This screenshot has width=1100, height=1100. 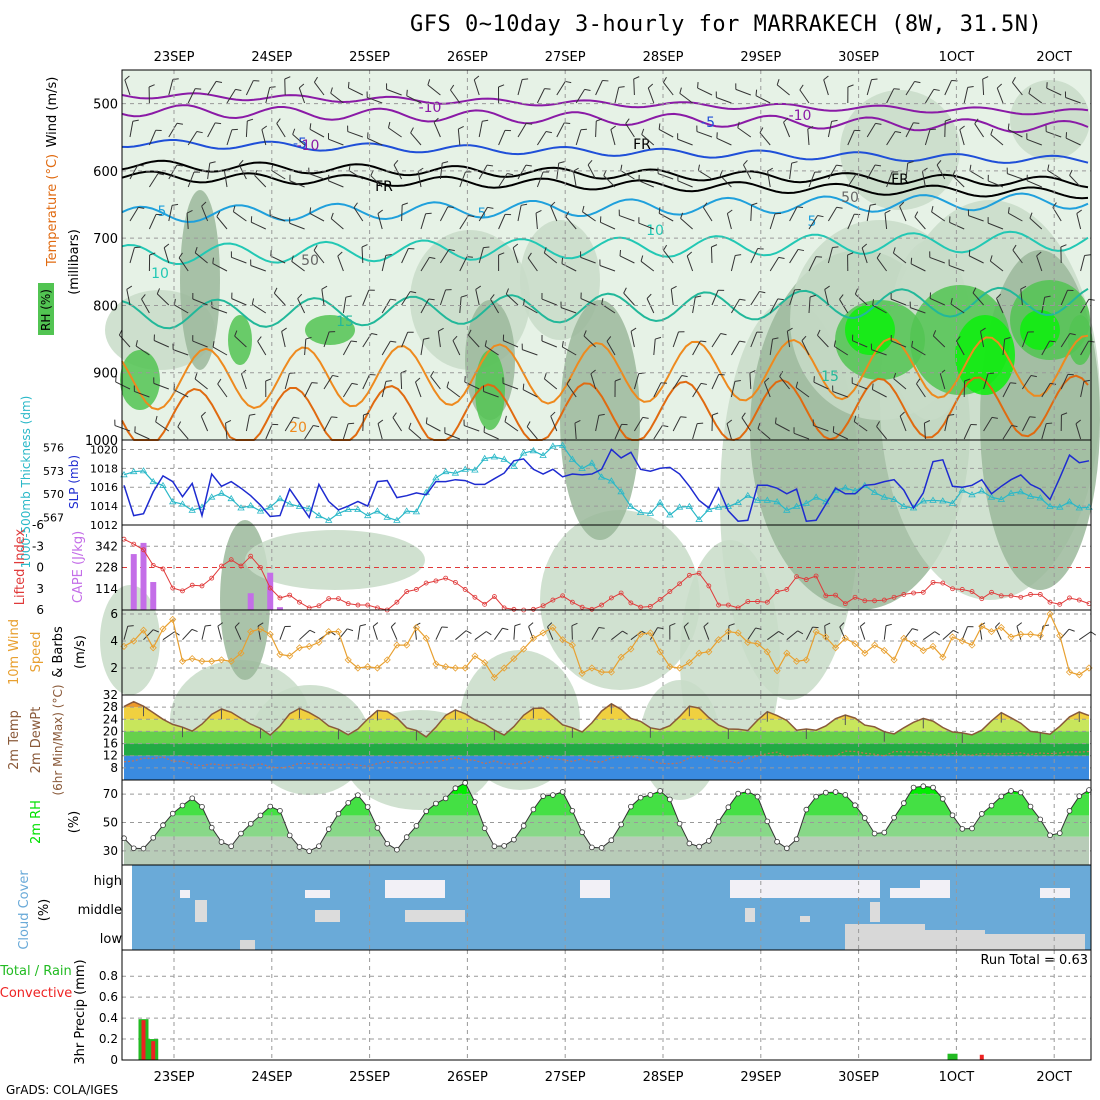 I want to click on contour-label: 50, so click(x=850, y=198).